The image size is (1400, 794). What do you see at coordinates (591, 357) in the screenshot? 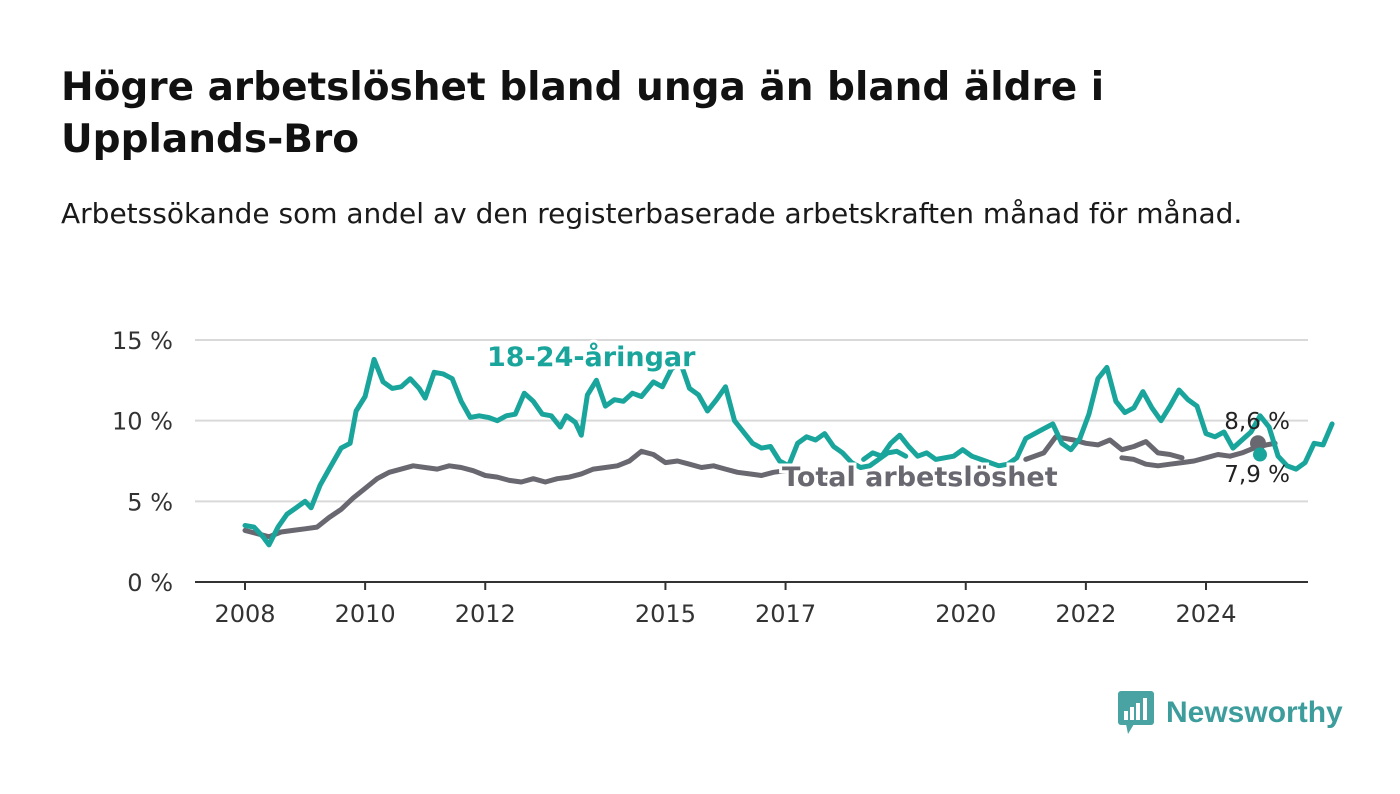
I see `youth-series-label: 18-24-åringar` at bounding box center [591, 357].